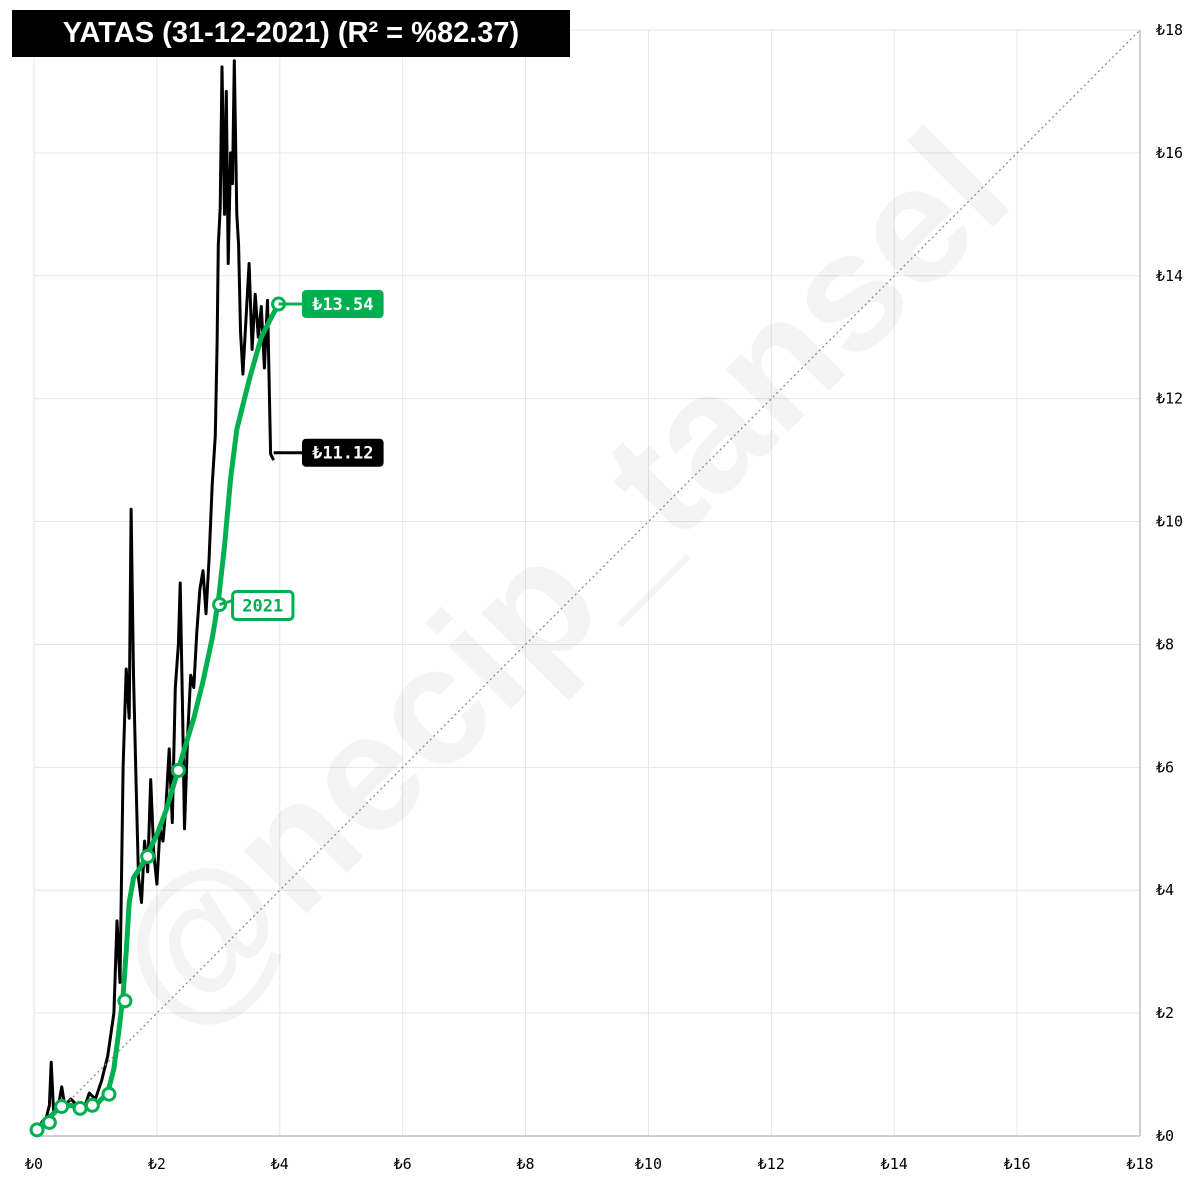 This screenshot has width=1200, height=1200. I want to click on y-tick-label: ₺12, so click(1169, 399).